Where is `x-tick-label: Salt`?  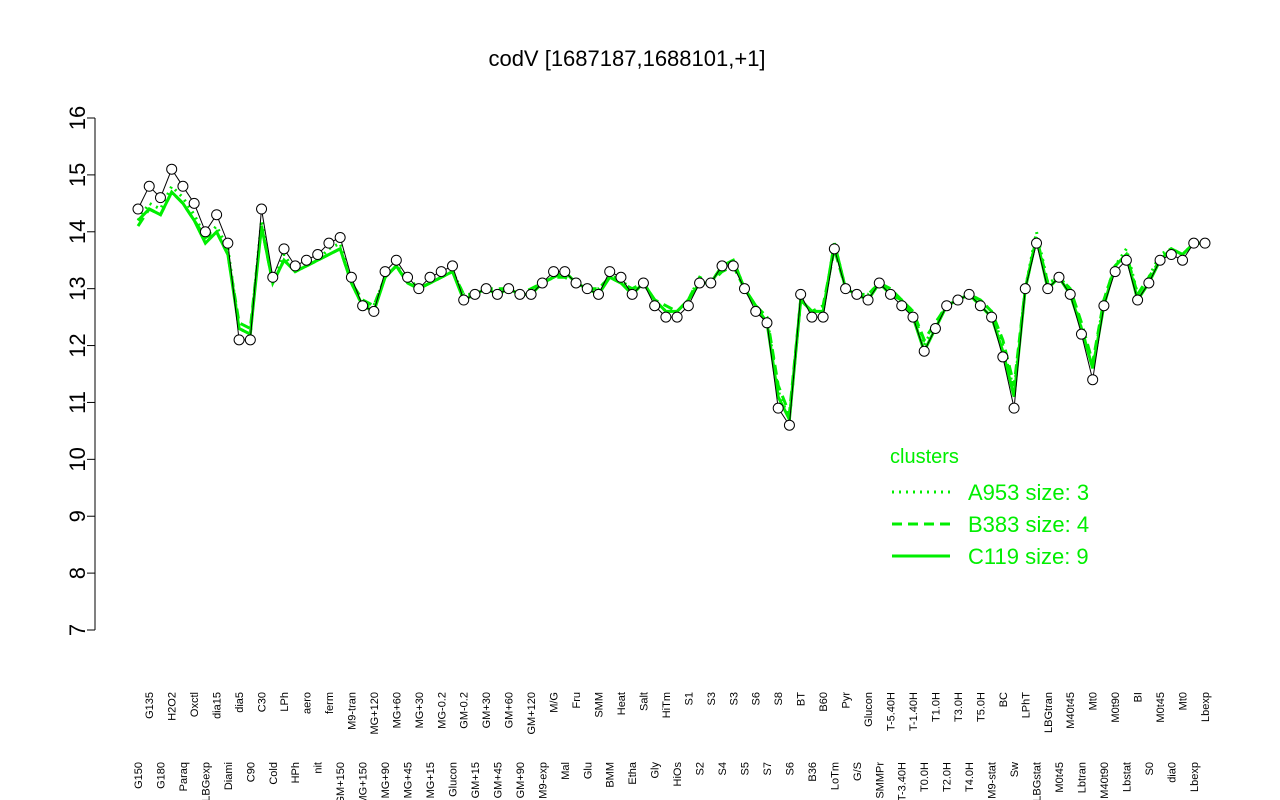 x-tick-label: Salt is located at coordinates (644, 701).